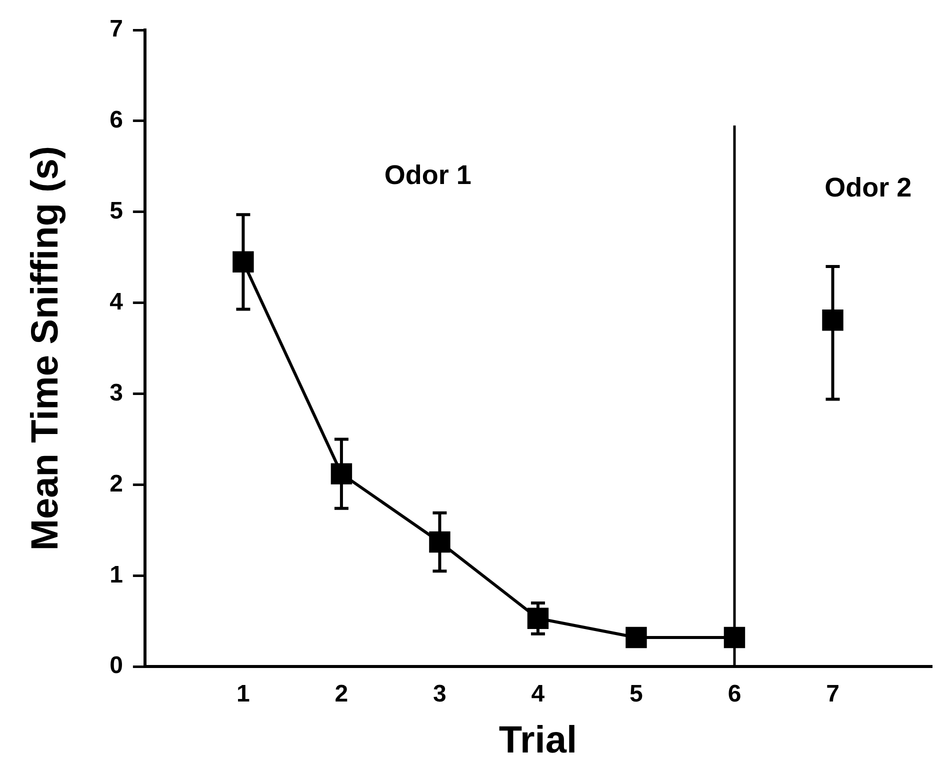 The height and width of the screenshot is (779, 946). I want to click on annotation: Odor 2, so click(868, 187).